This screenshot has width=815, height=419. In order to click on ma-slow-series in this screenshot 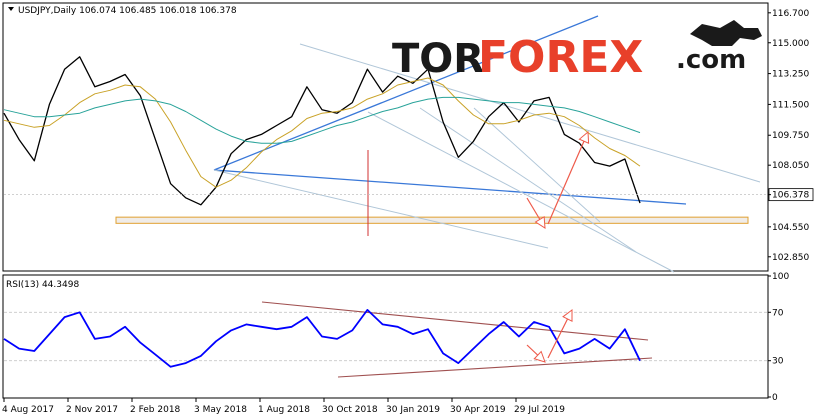, I will do `click(322, 120)`.